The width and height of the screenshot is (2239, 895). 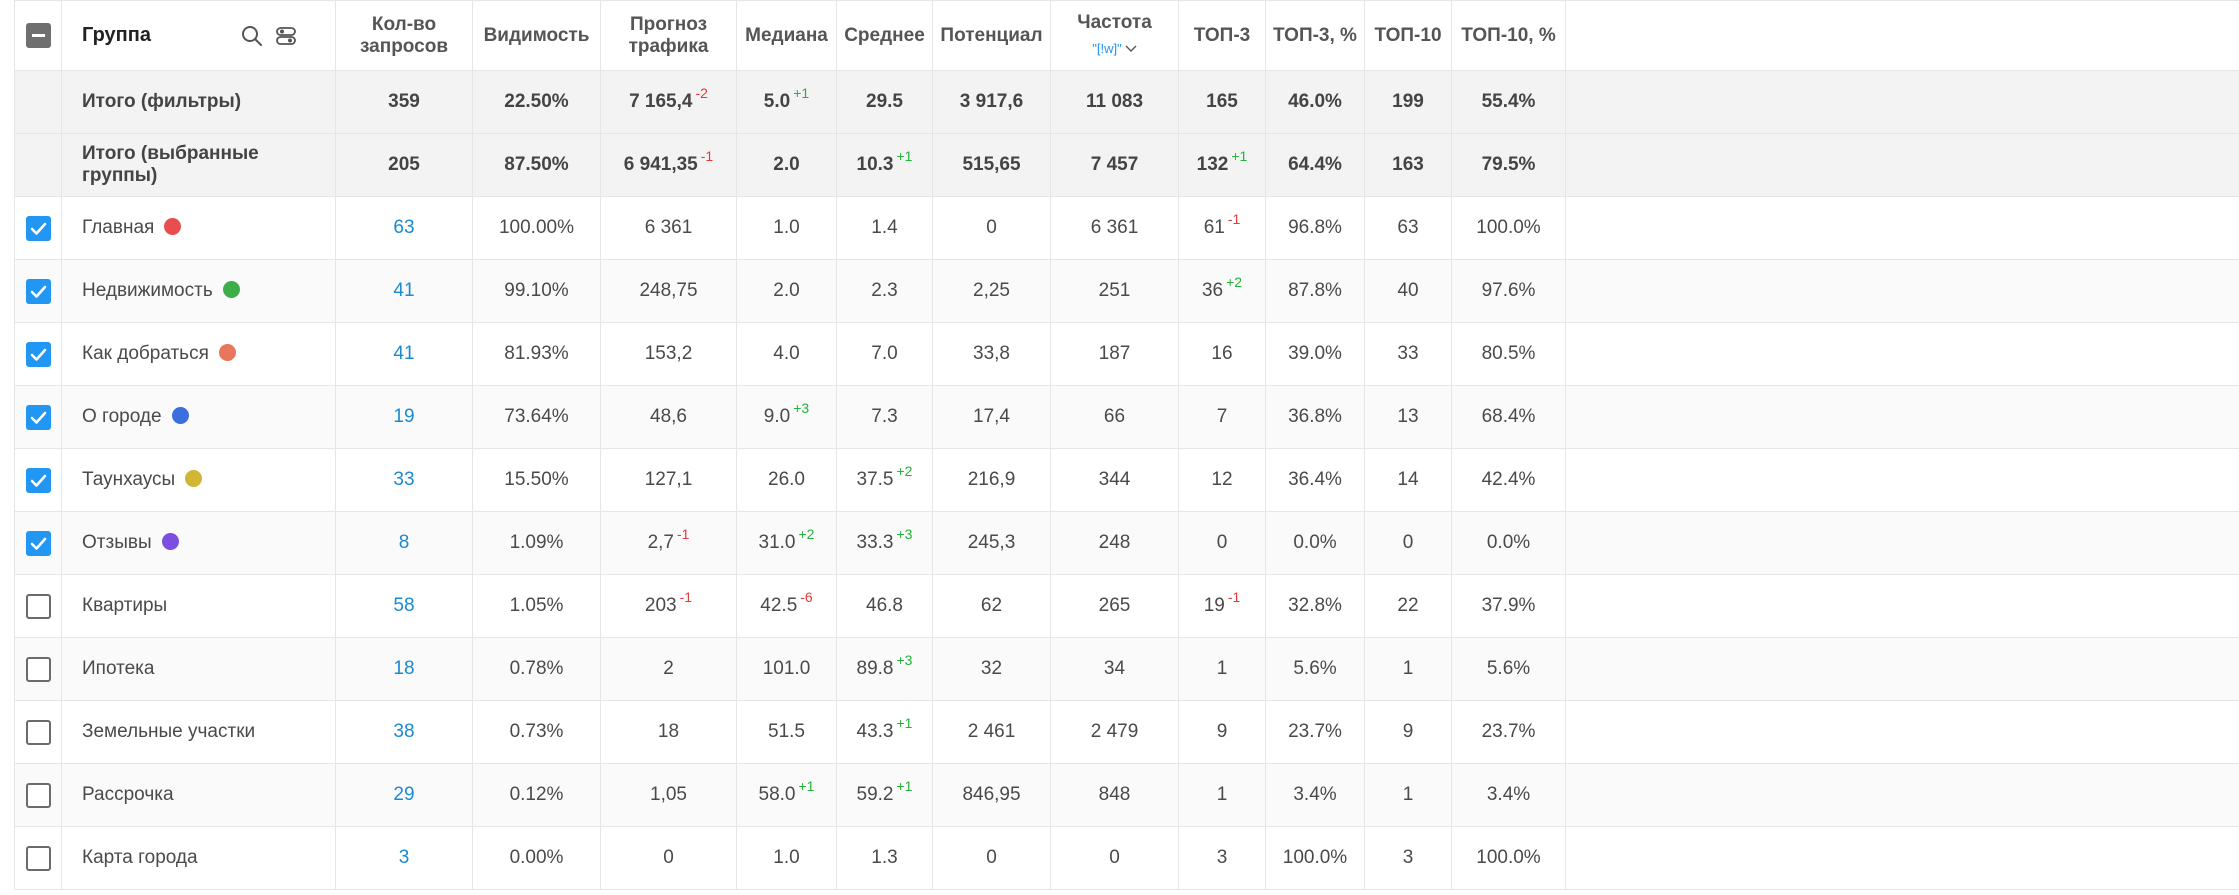 I want to click on cell-top10: 14, so click(x=1408, y=480).